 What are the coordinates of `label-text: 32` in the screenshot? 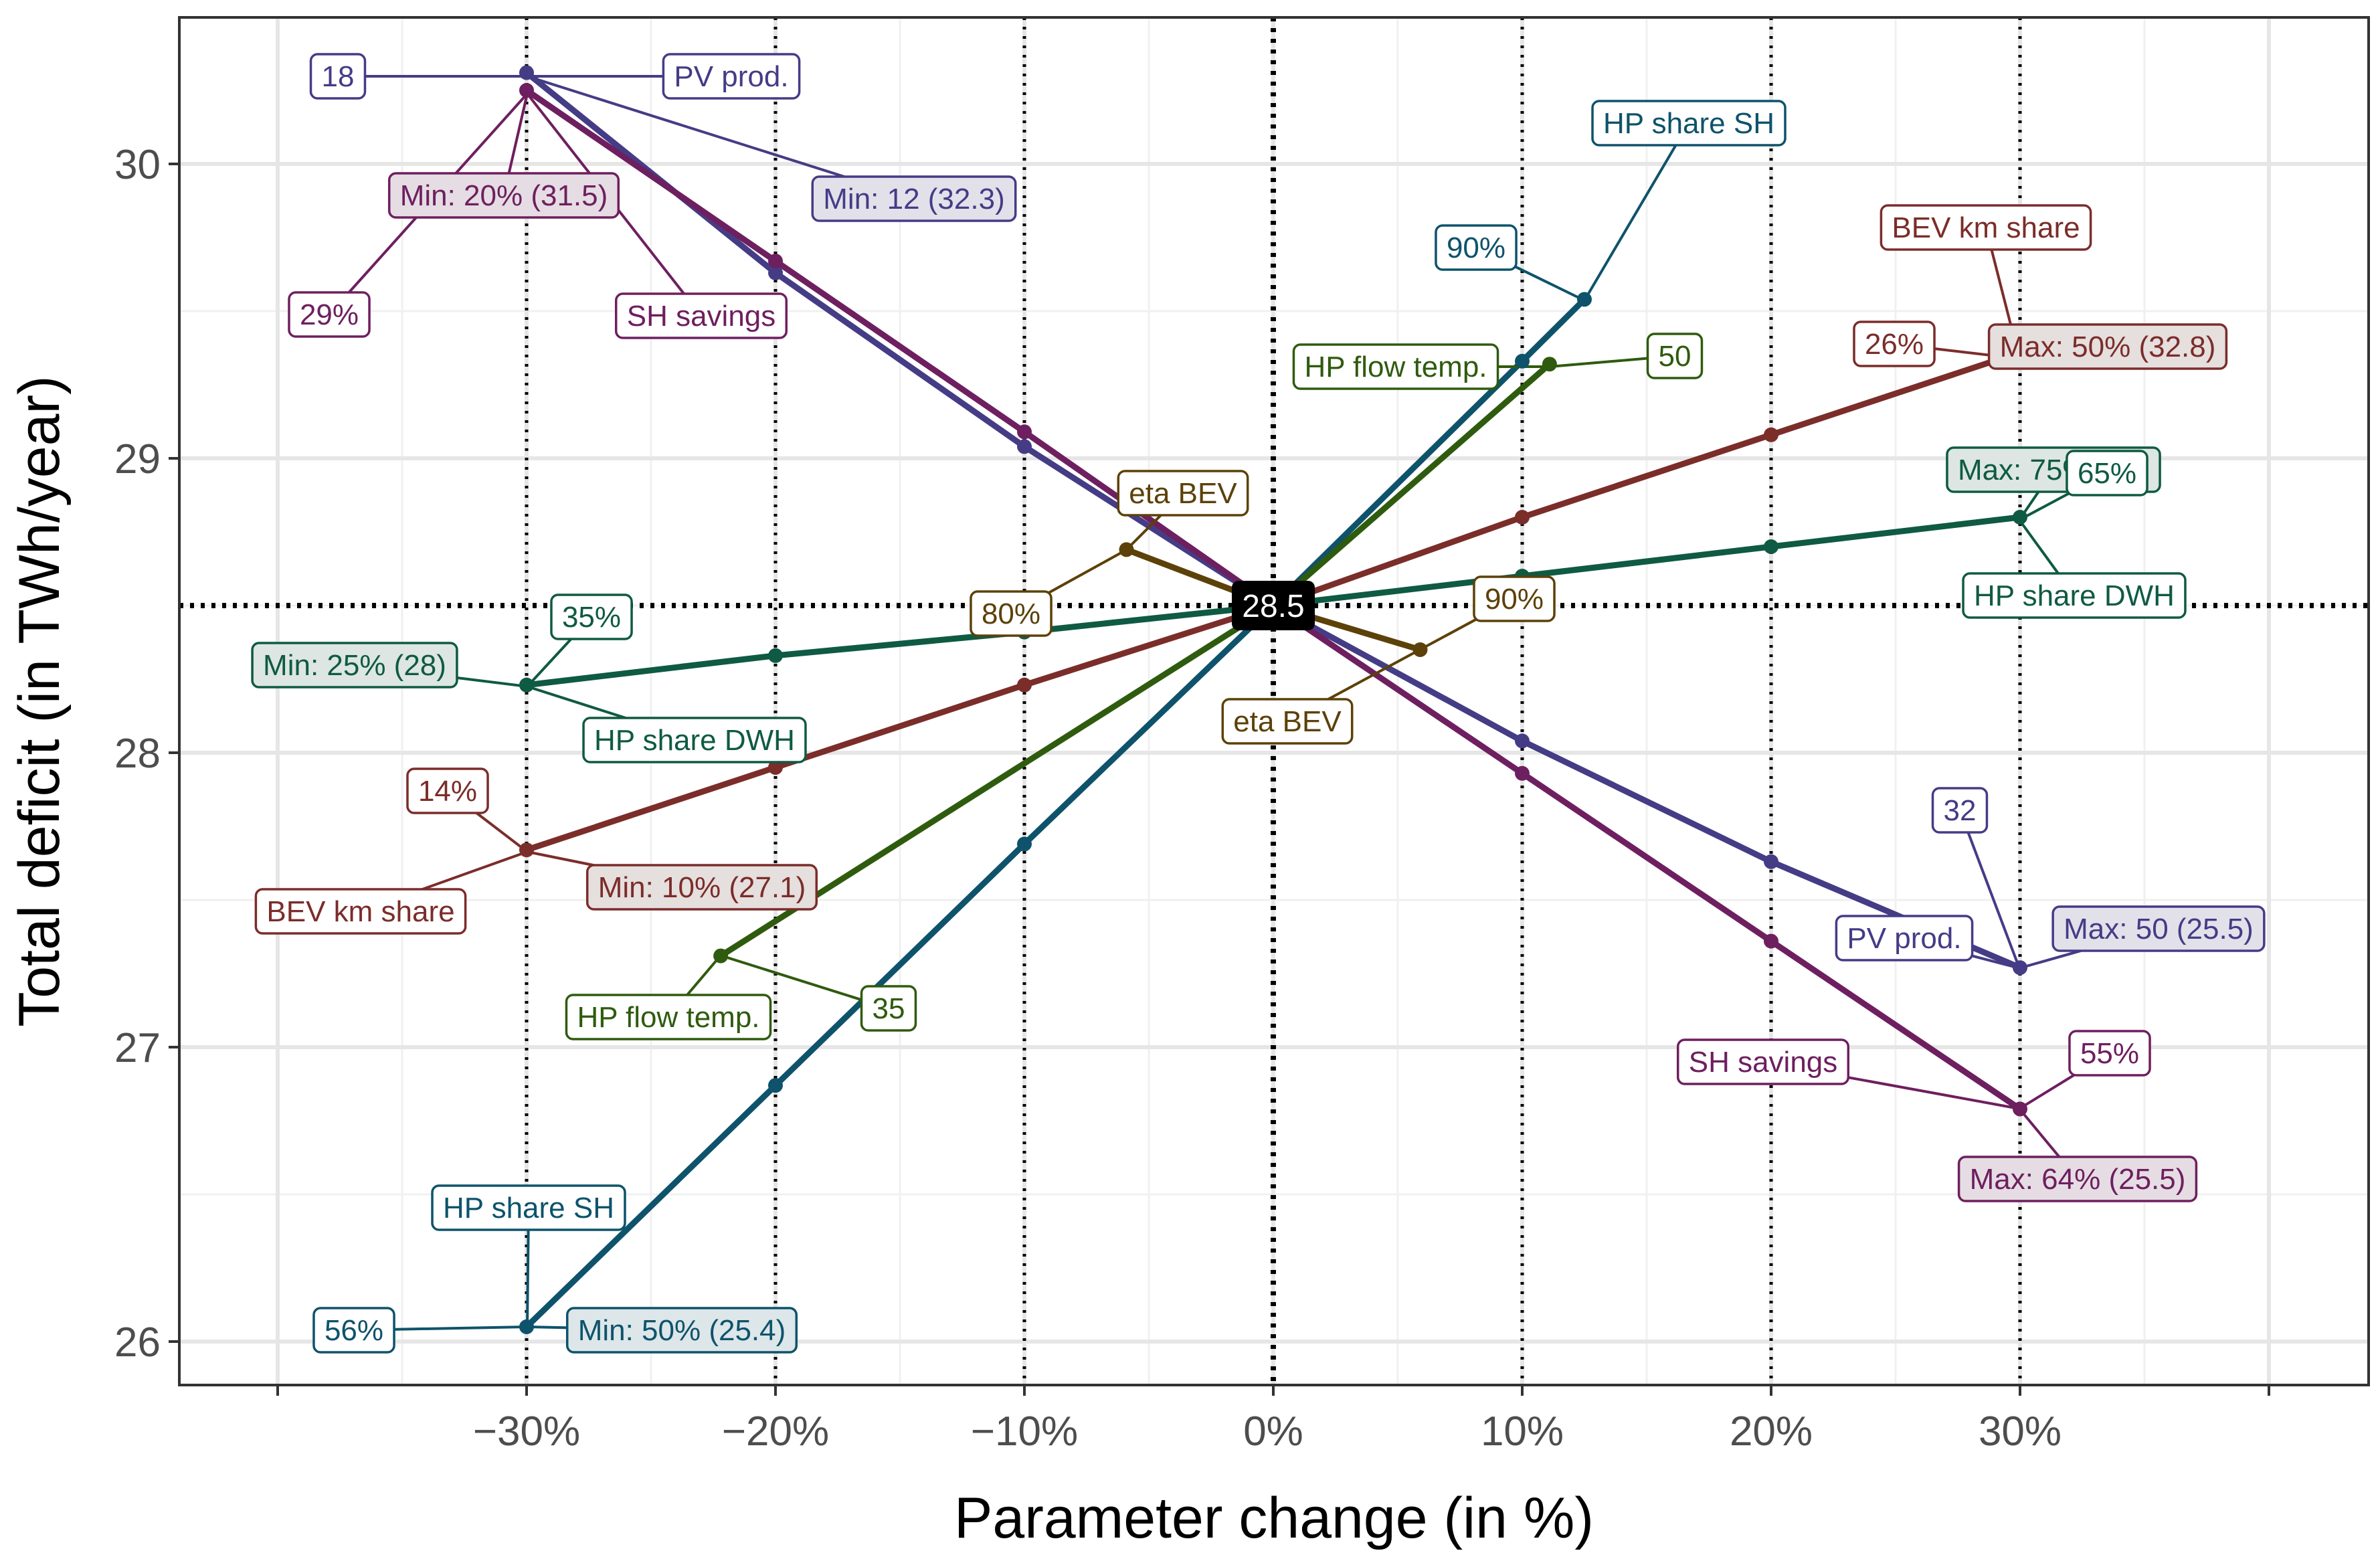 It's located at (1960, 810).